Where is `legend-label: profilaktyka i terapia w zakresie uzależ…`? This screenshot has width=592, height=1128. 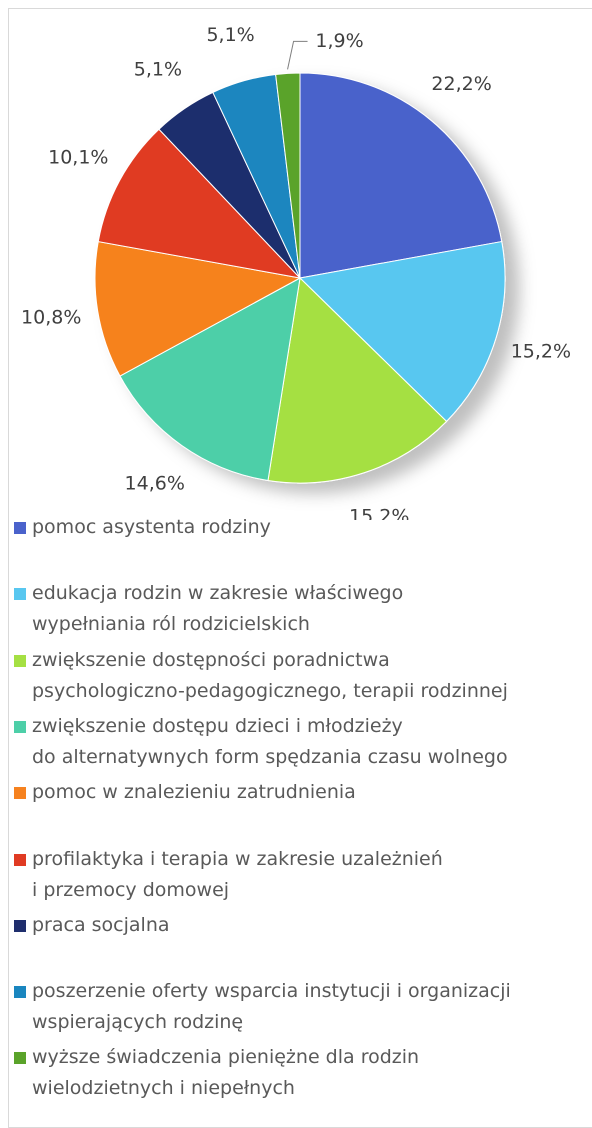 legend-label: profilaktyka i terapia w zakresie uzależ… is located at coordinates (237, 874).